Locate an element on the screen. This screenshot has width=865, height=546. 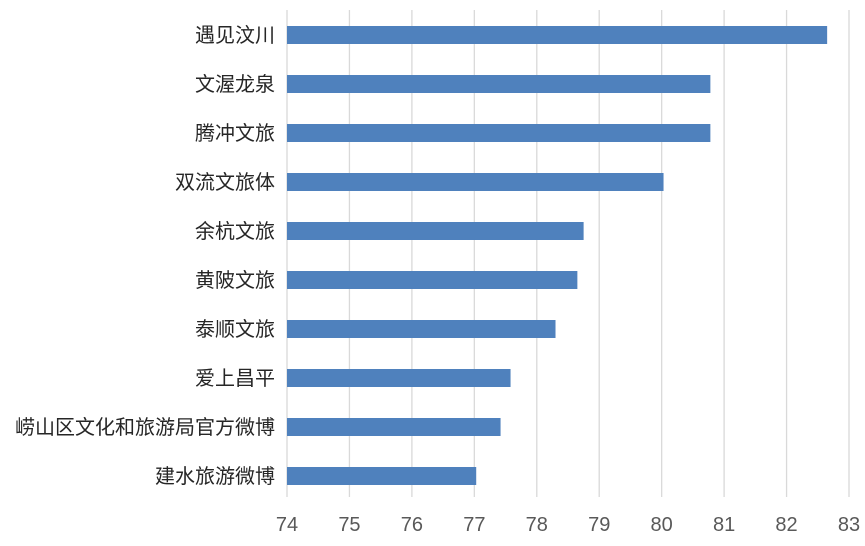
x-tick-label: 77 is located at coordinates (474, 525).